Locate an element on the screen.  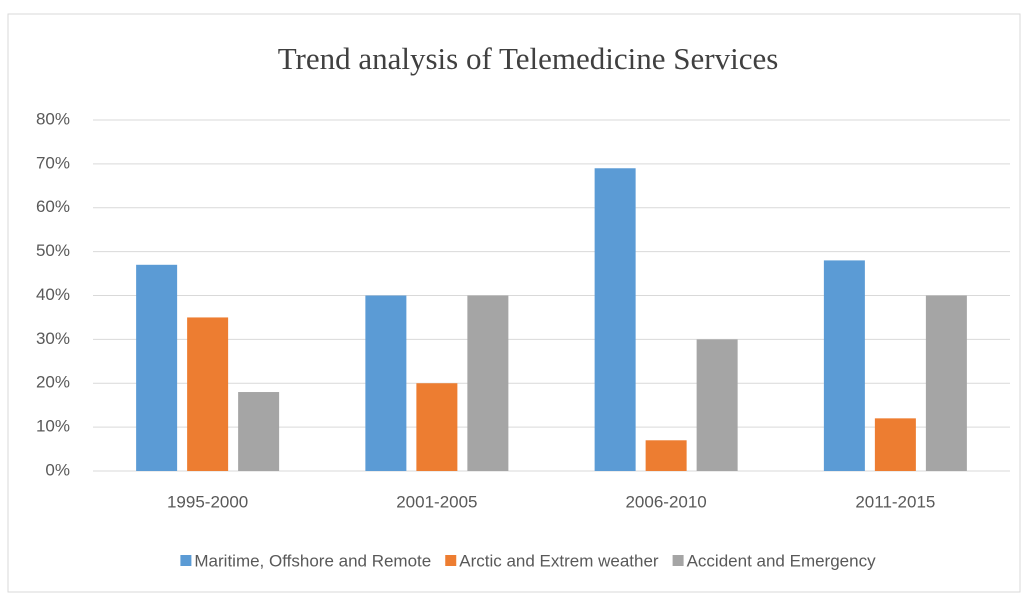
y-tick-label: 20% is located at coordinates (53, 382).